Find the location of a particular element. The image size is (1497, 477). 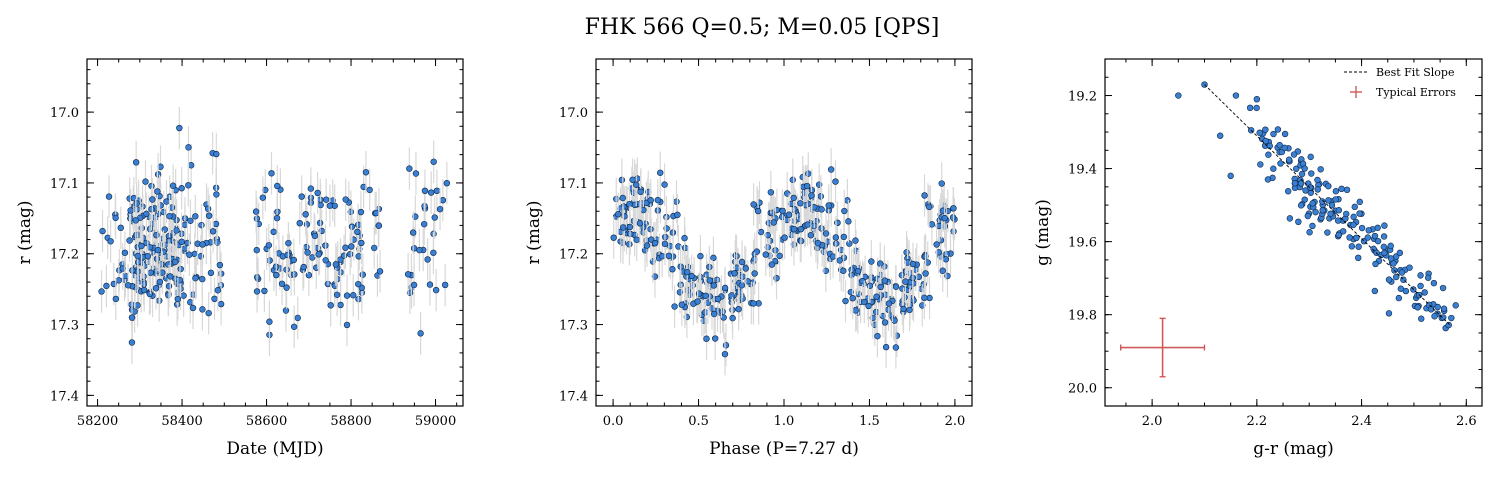

x-axis-label: g-r (mag) is located at coordinates (1293, 449).